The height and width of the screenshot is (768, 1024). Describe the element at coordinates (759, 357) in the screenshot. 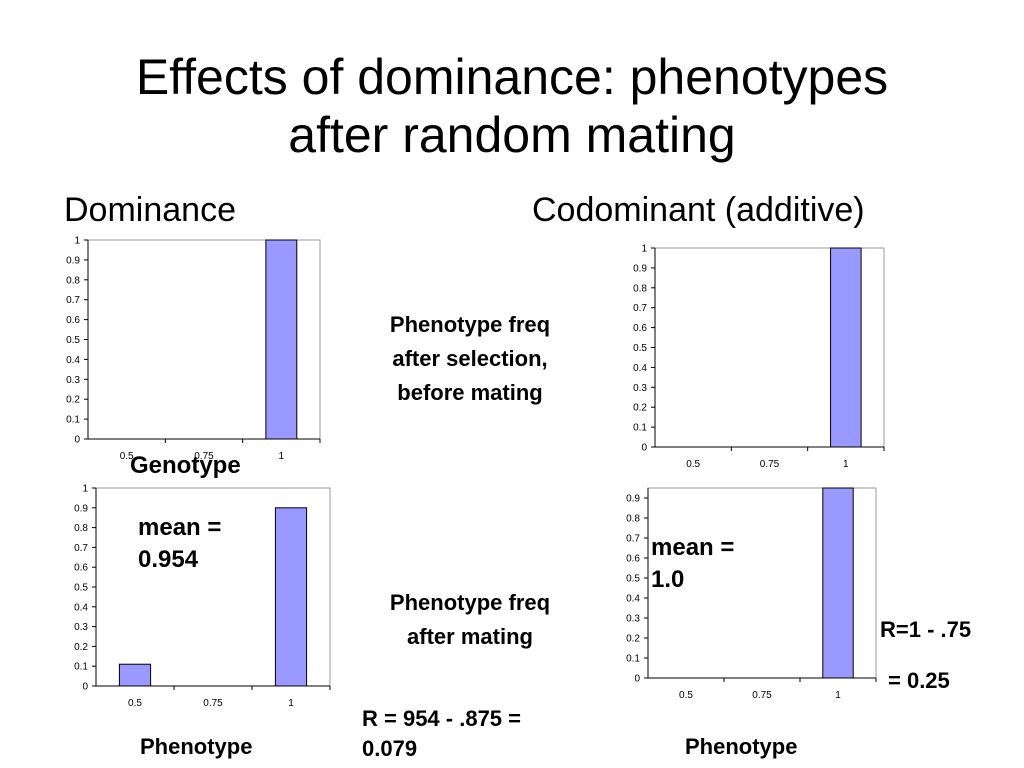

I see `chart-codominant-genotype: 0 0.1 0.2 0.3 0.4 0.5 0.6 0.7 0.8 0.9 1 0.5 0.75 1` at that location.